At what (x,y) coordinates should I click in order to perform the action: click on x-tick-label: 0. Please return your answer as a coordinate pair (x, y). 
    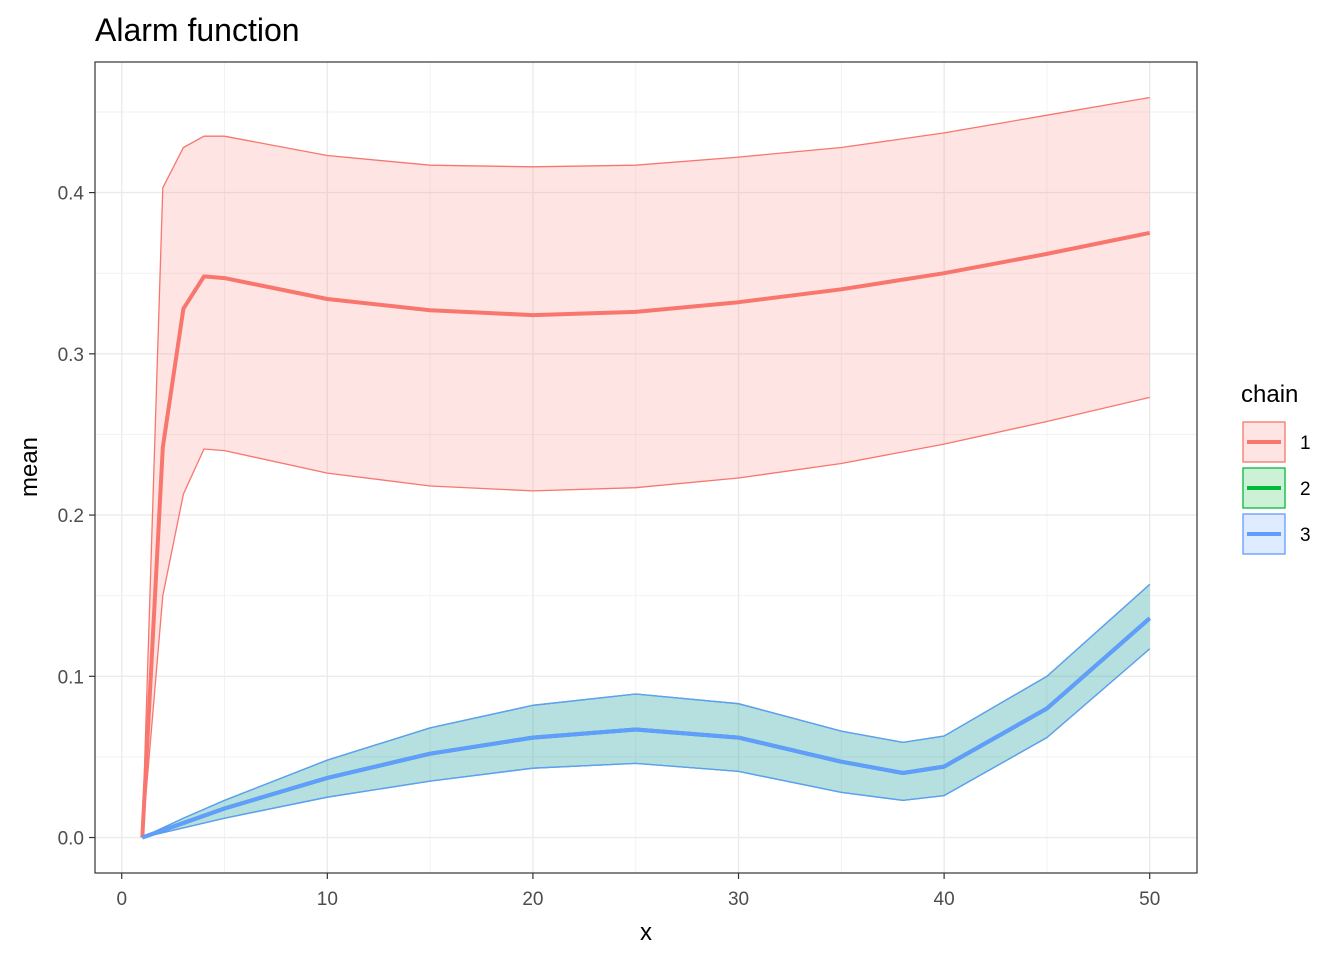
    Looking at the image, I should click on (121, 899).